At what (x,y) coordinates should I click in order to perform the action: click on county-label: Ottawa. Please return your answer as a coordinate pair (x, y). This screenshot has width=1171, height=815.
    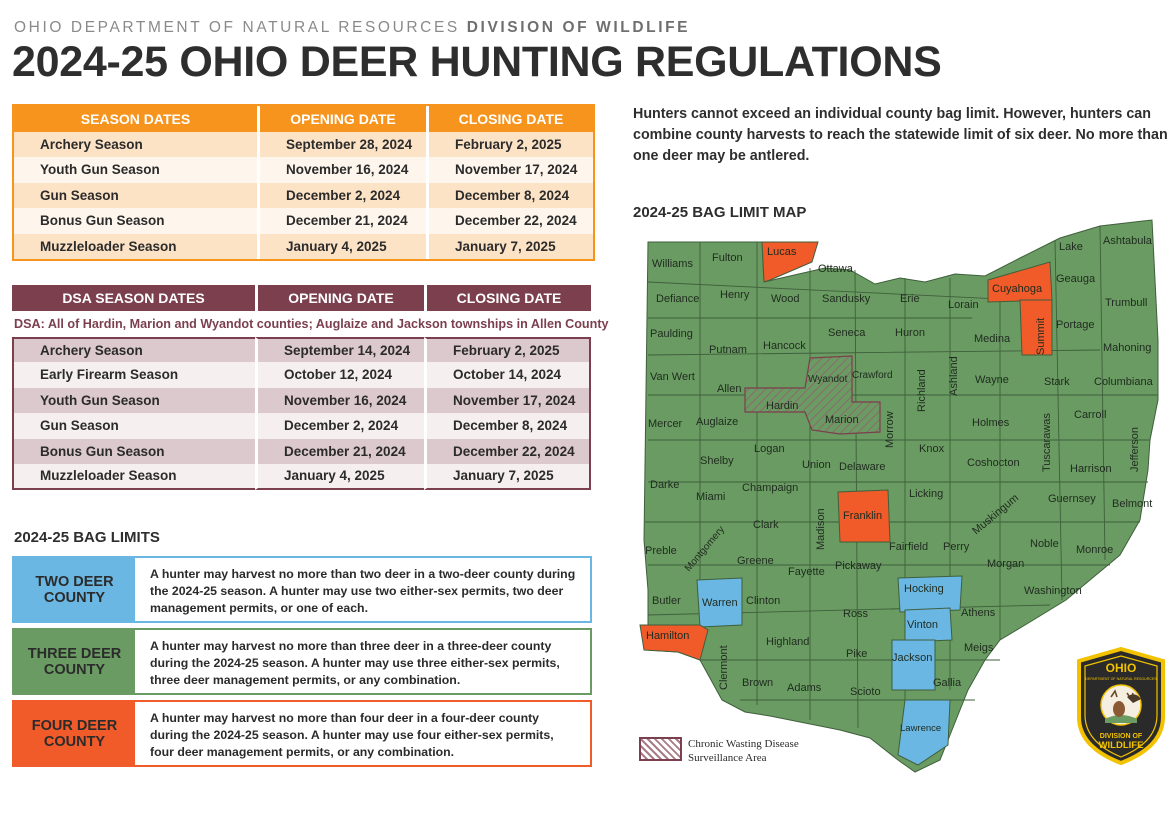
    Looking at the image, I should click on (836, 269).